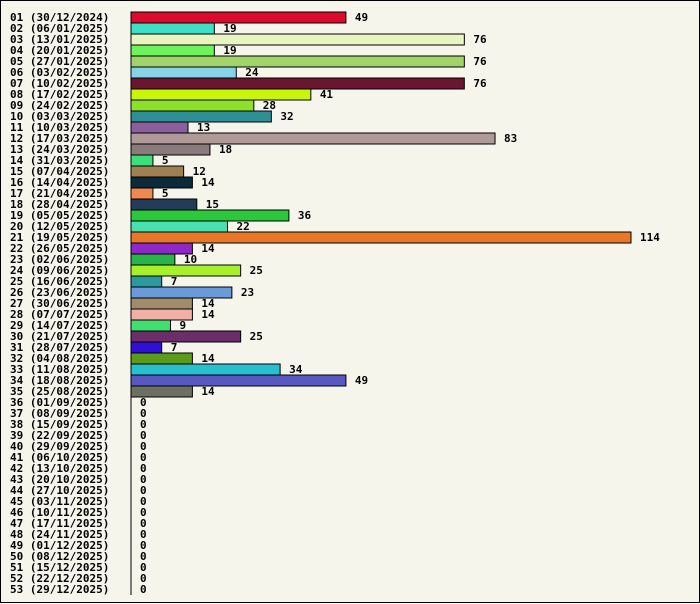  Describe the element at coordinates (59, 325) in the screenshot. I see `category-label: 29 (14/07/2025)` at that location.